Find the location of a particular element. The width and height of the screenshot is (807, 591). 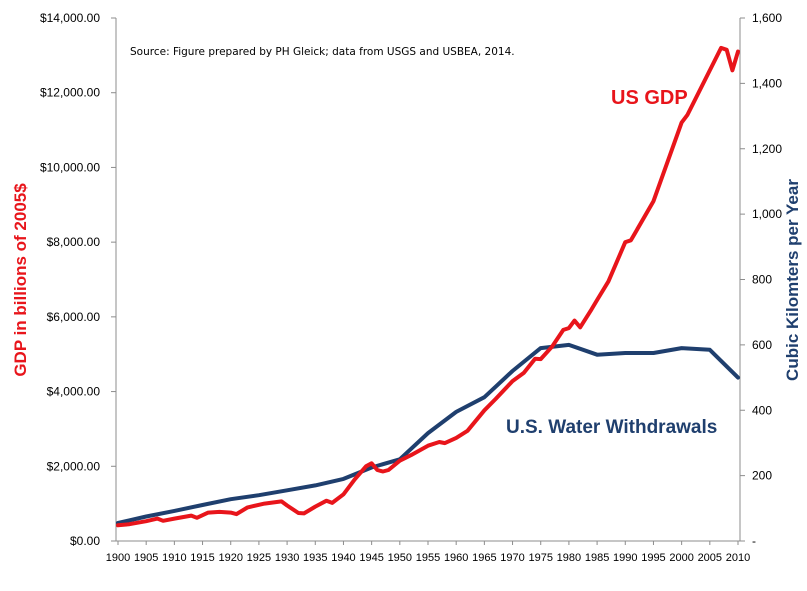

right-tick-label: 600 is located at coordinates (762, 345).